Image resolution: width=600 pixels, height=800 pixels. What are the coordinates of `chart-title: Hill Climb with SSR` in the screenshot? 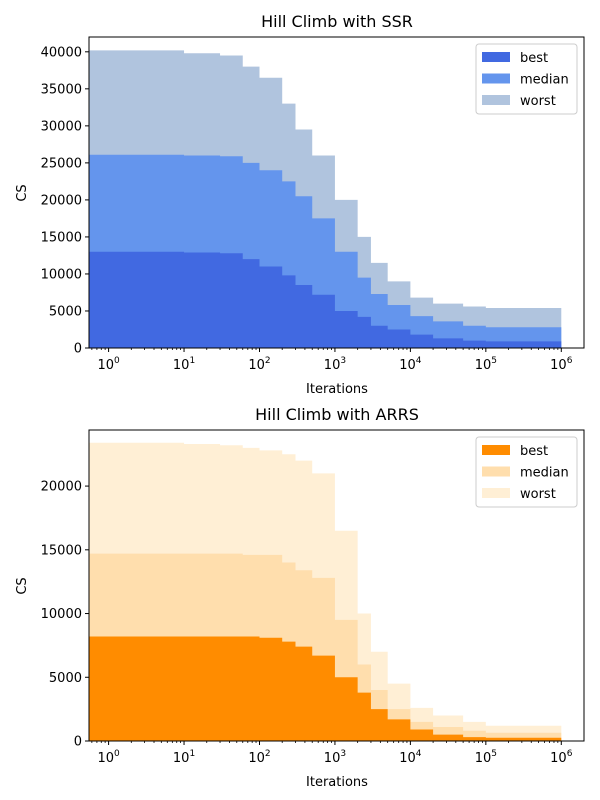 It's located at (337, 21).